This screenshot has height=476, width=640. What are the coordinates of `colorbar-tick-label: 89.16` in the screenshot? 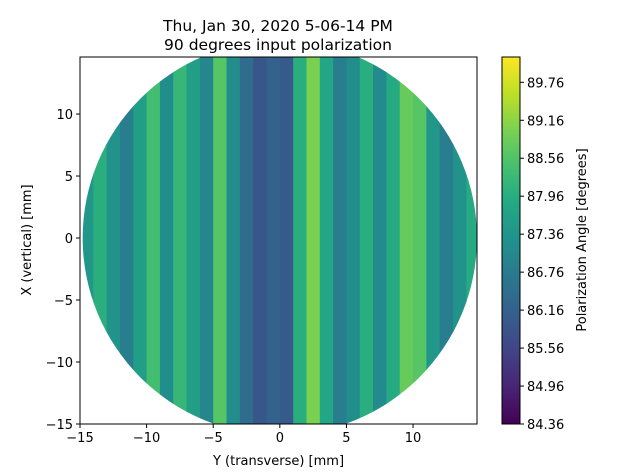 It's located at (545, 121).